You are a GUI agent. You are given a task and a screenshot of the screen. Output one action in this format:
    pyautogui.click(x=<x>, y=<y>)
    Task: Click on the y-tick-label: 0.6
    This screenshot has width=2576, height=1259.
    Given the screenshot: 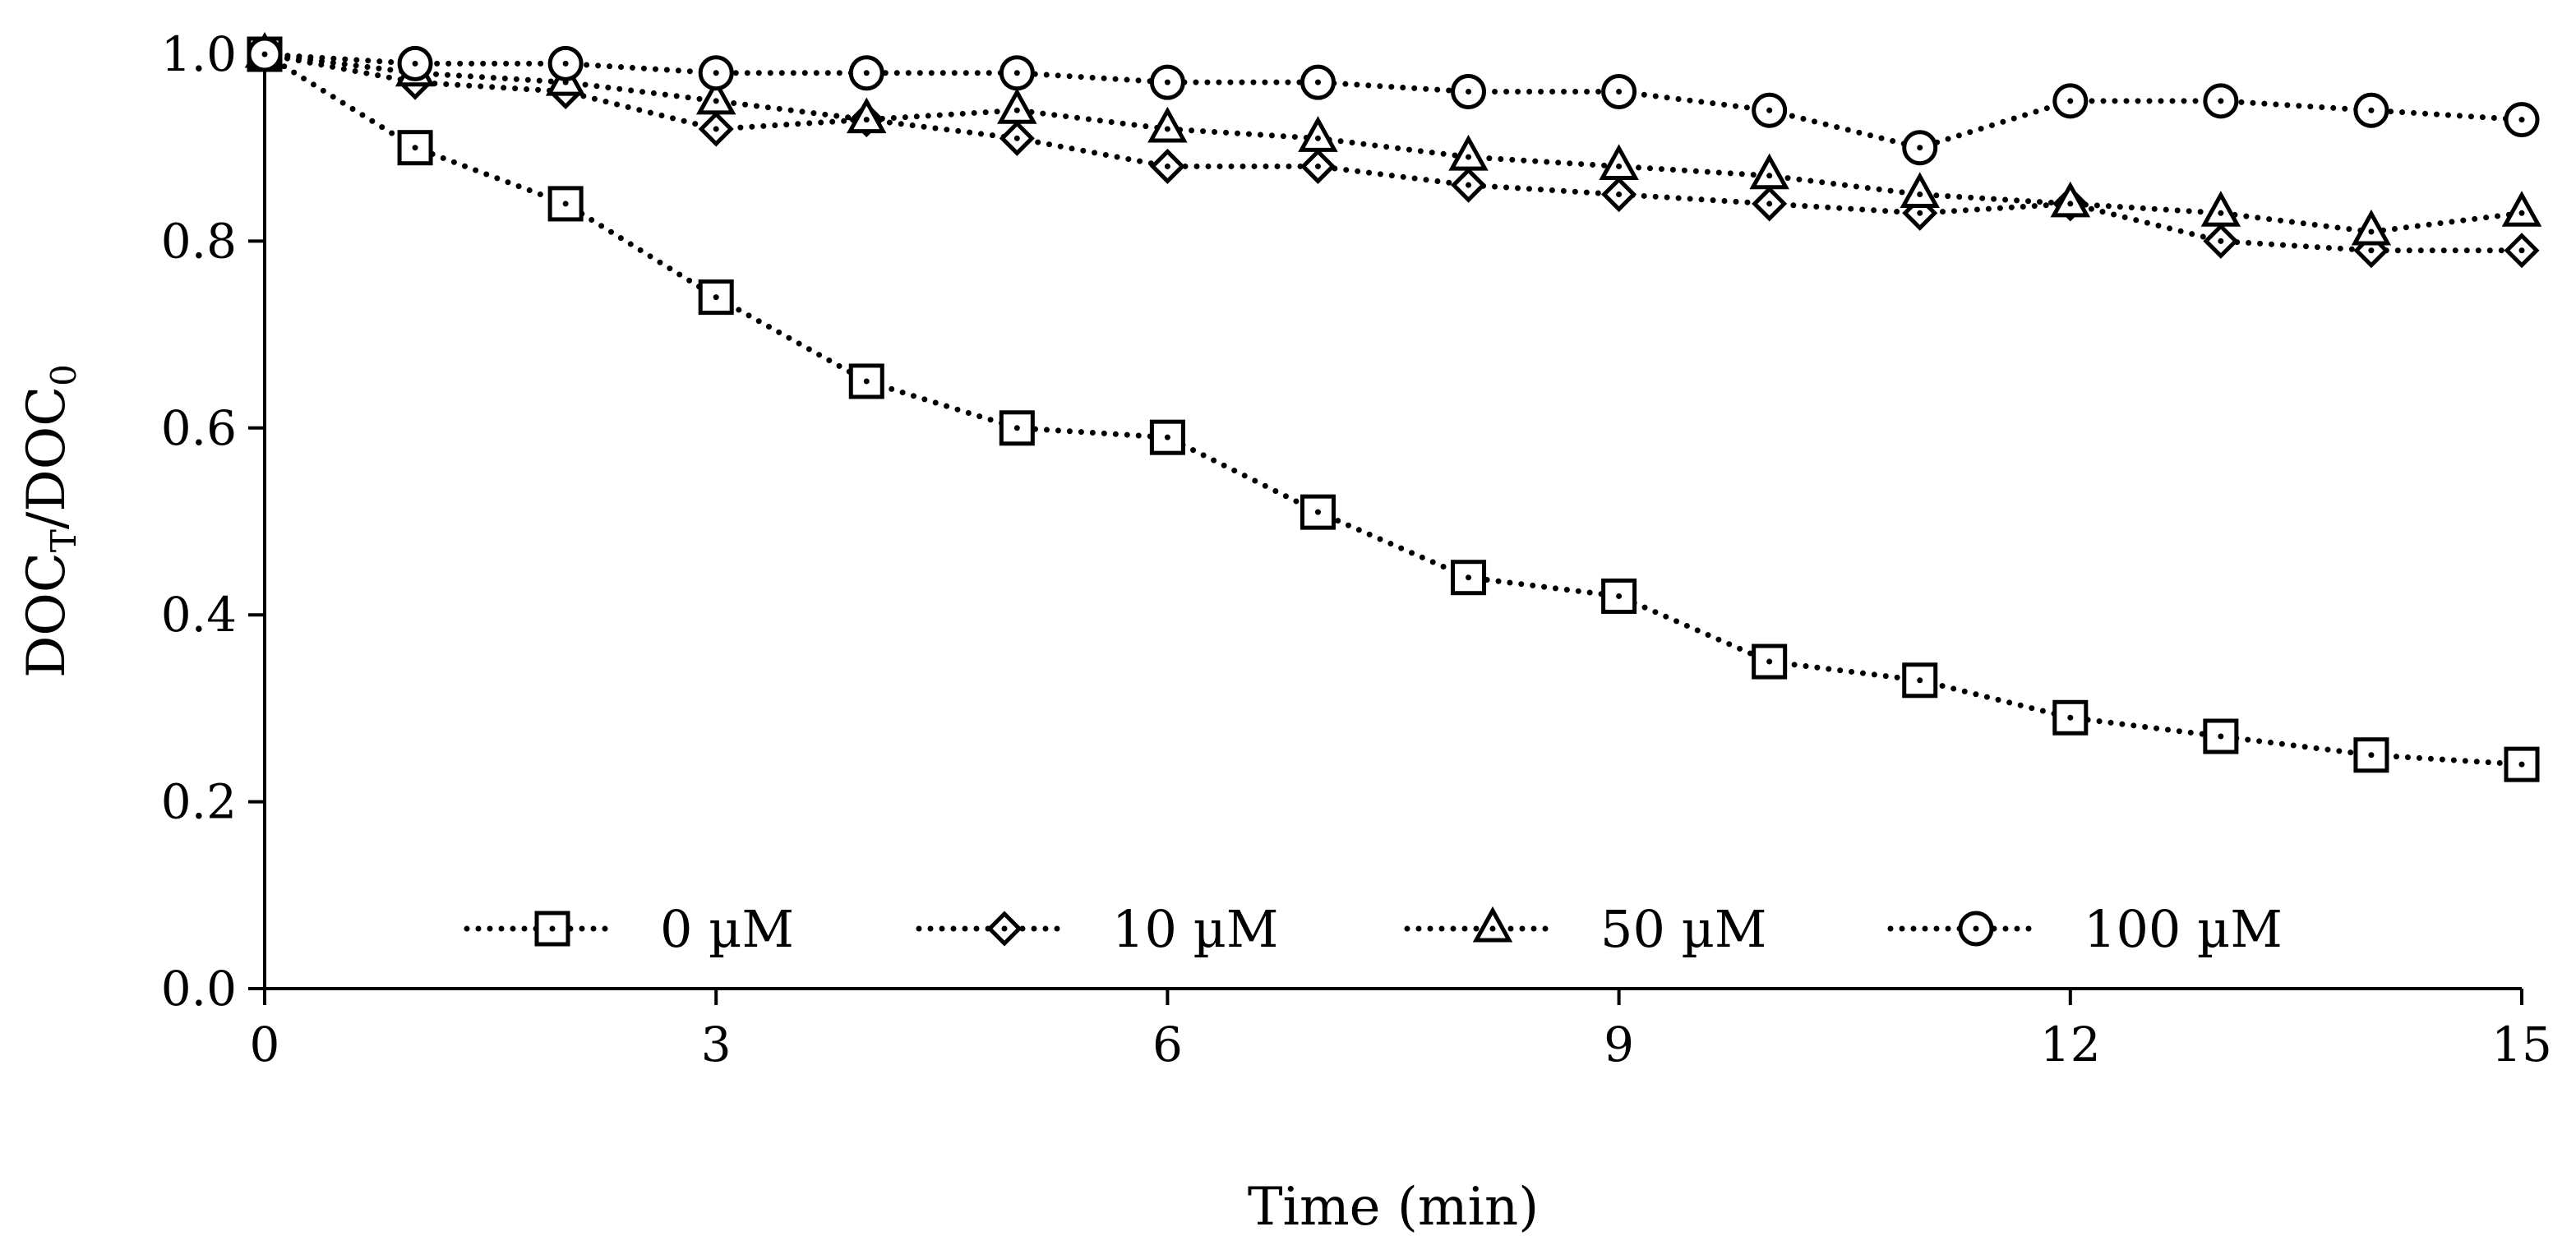 What is the action you would take?
    pyautogui.click(x=199, y=428)
    